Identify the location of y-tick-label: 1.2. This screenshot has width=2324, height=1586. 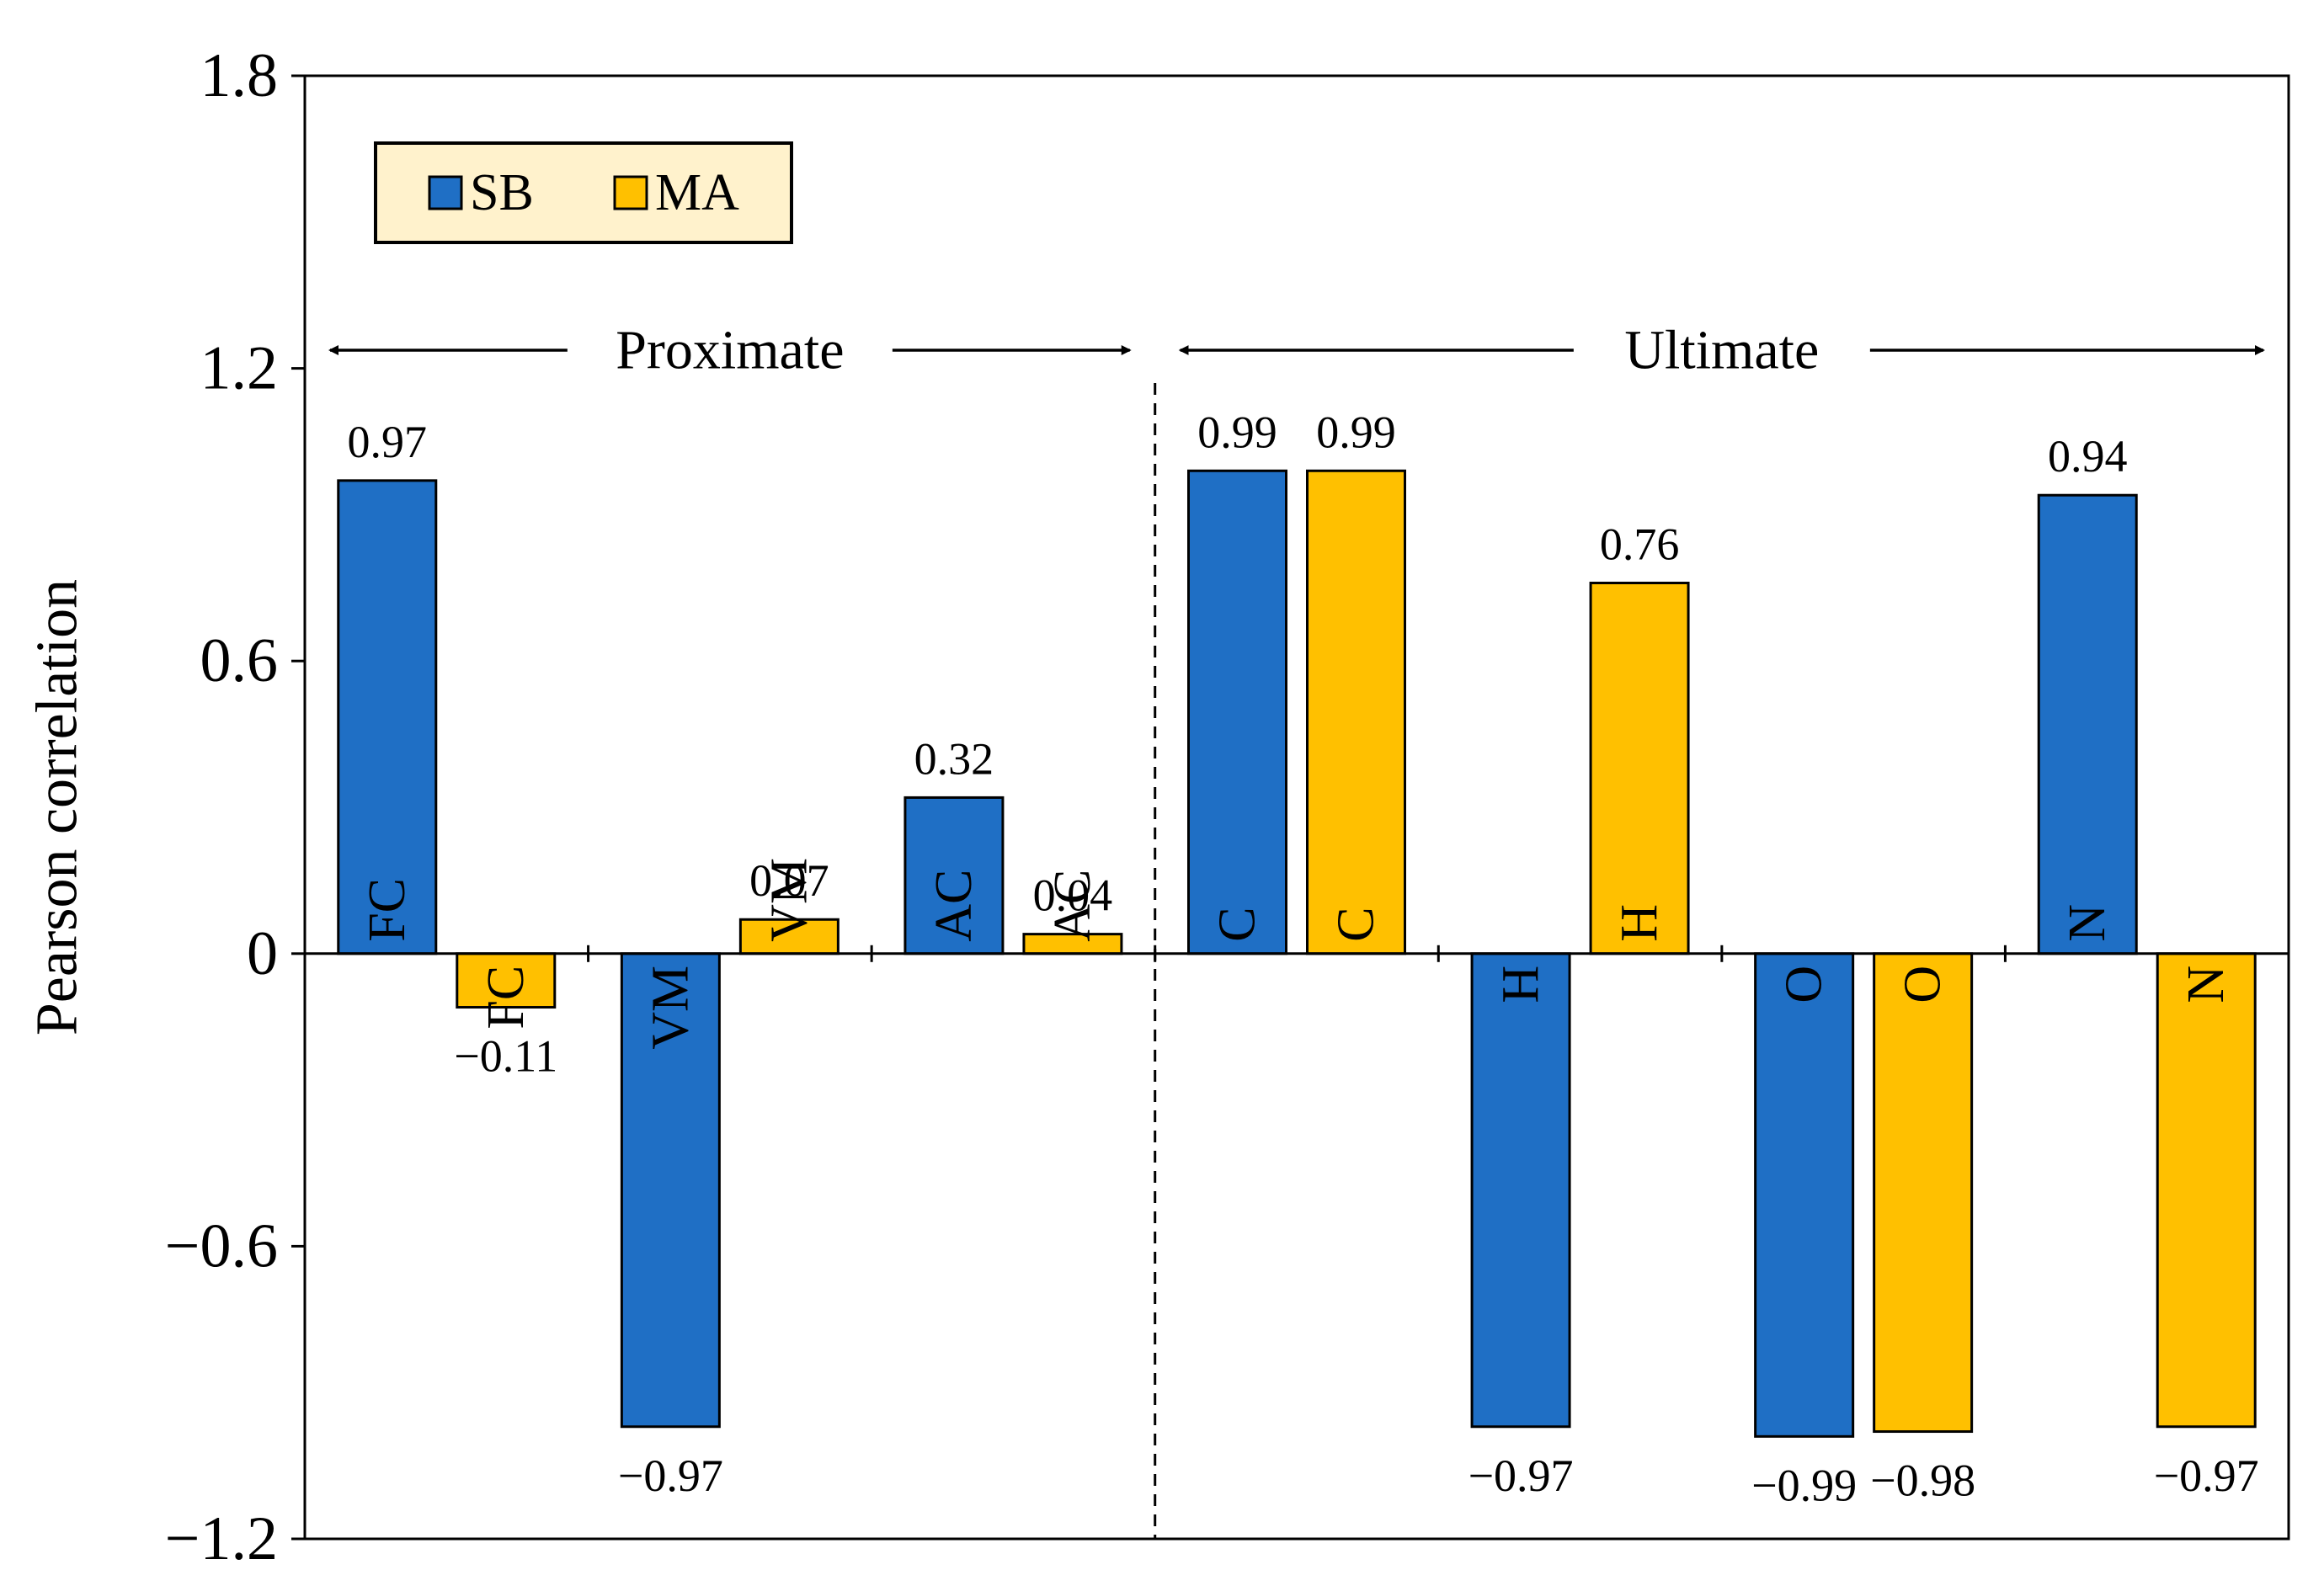
(239, 368).